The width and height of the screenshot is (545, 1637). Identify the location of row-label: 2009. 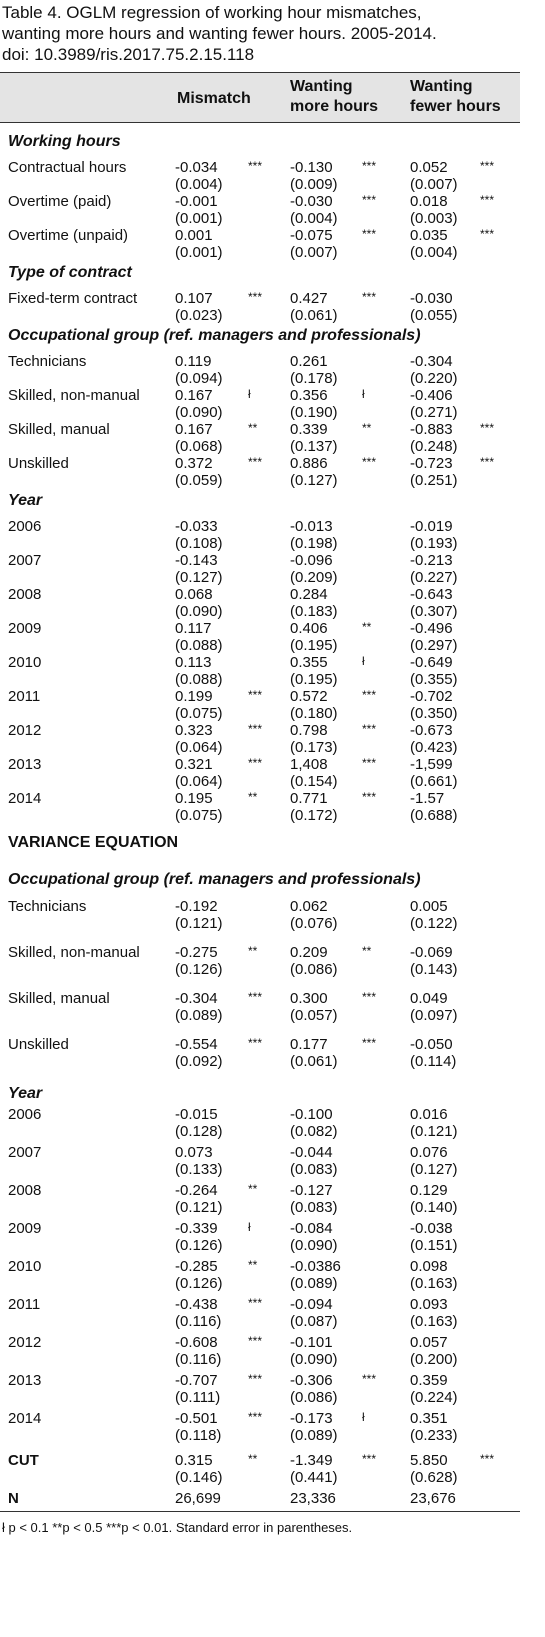
(25, 628).